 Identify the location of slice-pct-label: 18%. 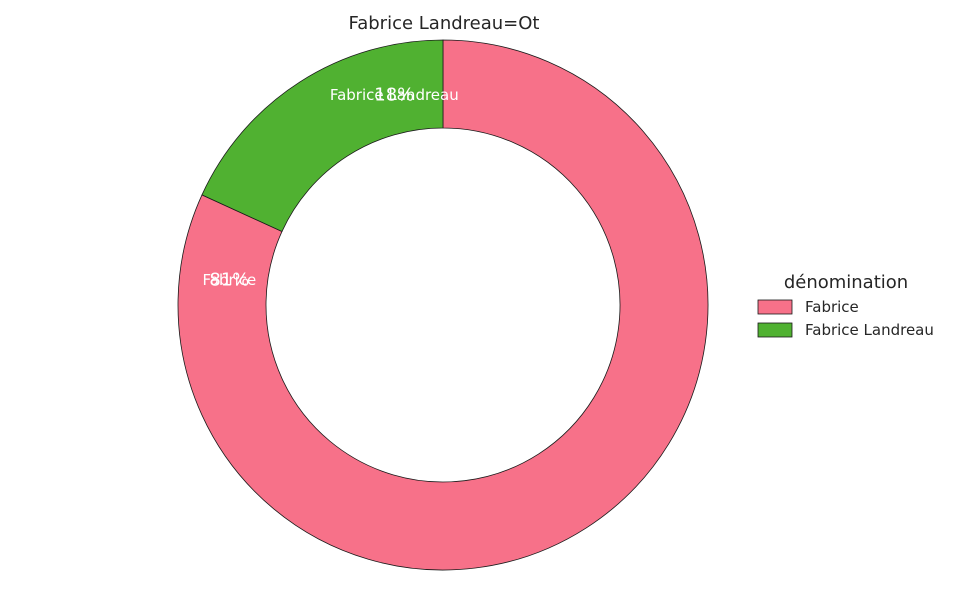
(394, 95).